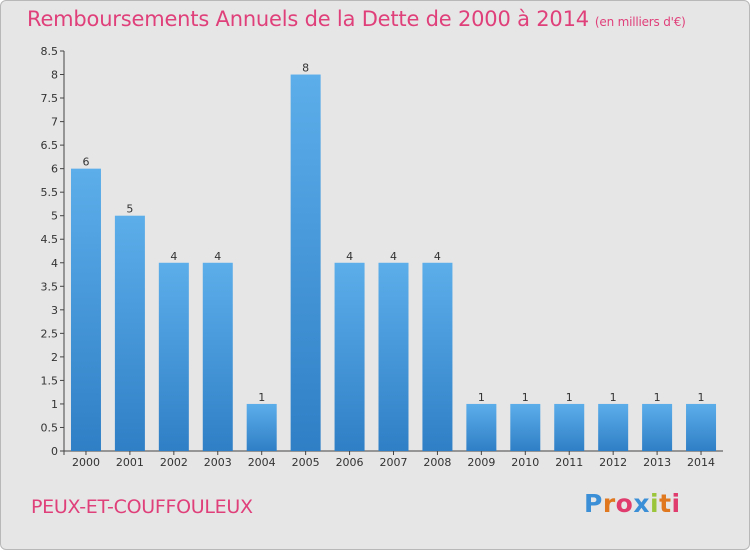 This screenshot has width=750, height=550. What do you see at coordinates (54, 404) in the screenshot?
I see `y-tick-label: 1` at bounding box center [54, 404].